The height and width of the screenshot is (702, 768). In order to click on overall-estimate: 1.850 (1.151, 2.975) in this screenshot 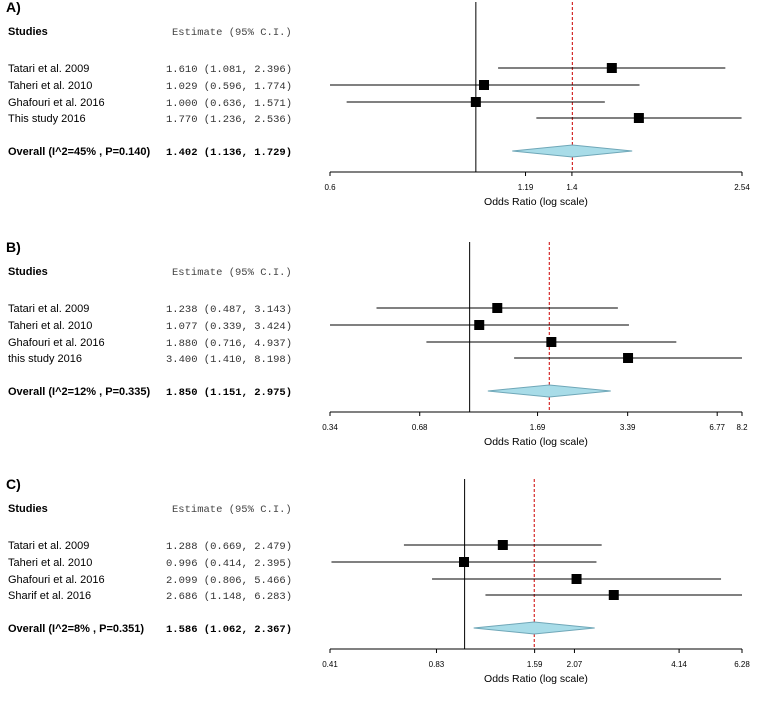, I will do `click(229, 393)`.